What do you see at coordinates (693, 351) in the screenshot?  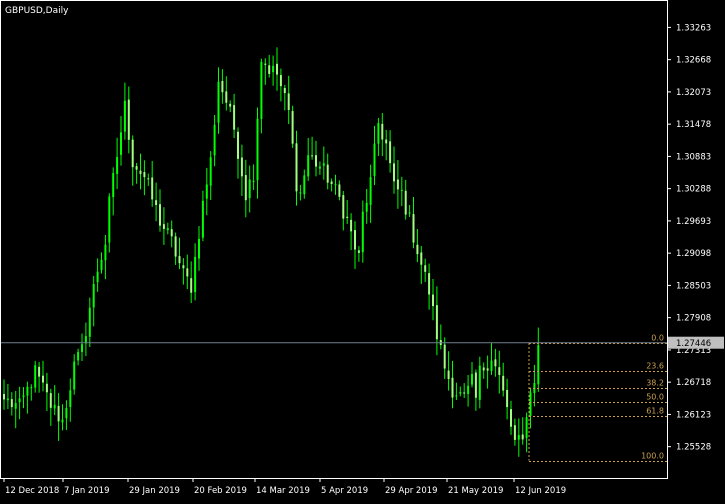 I see `y-tick-label: 1.27313` at bounding box center [693, 351].